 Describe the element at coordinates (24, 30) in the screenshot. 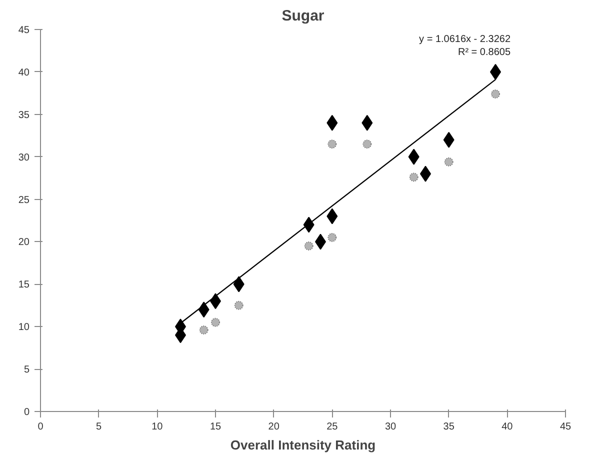

I see `y-tick-label: 45` at that location.